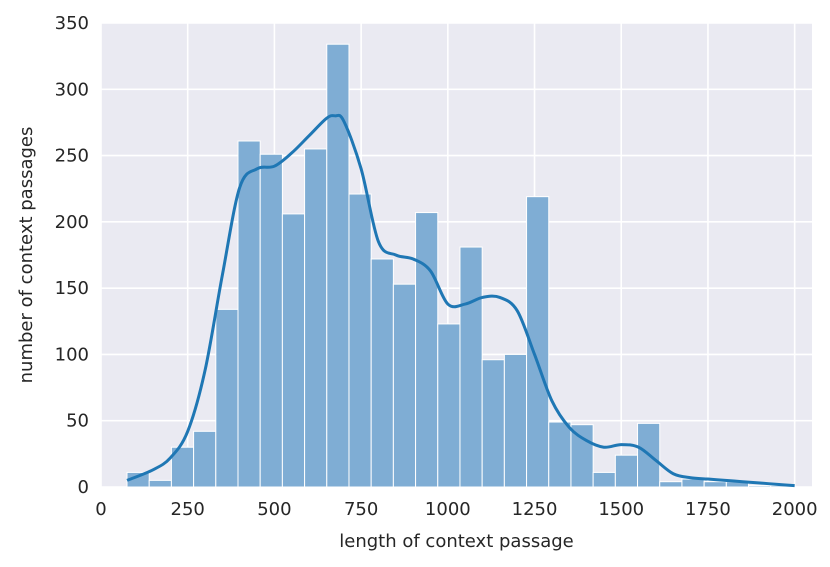 Image resolution: width=830 pixels, height=567 pixels. What do you see at coordinates (72, 222) in the screenshot?
I see `y-tick-label: 200` at bounding box center [72, 222].